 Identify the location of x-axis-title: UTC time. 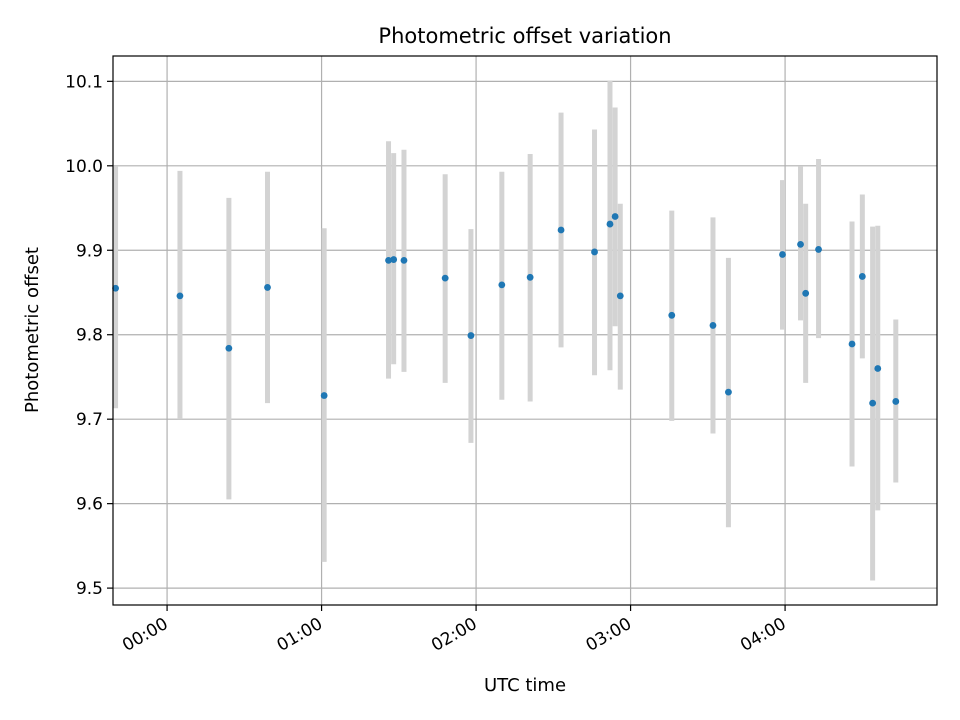
(525, 685).